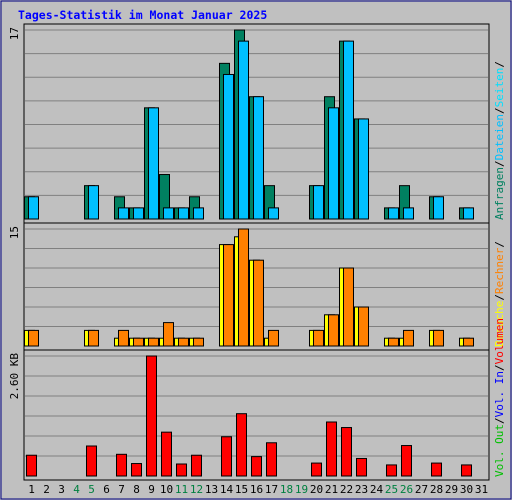 Image resolution: width=512 pixels, height=500 pixels. I want to click on x-tick-label-day-15: 15, so click(241, 489).